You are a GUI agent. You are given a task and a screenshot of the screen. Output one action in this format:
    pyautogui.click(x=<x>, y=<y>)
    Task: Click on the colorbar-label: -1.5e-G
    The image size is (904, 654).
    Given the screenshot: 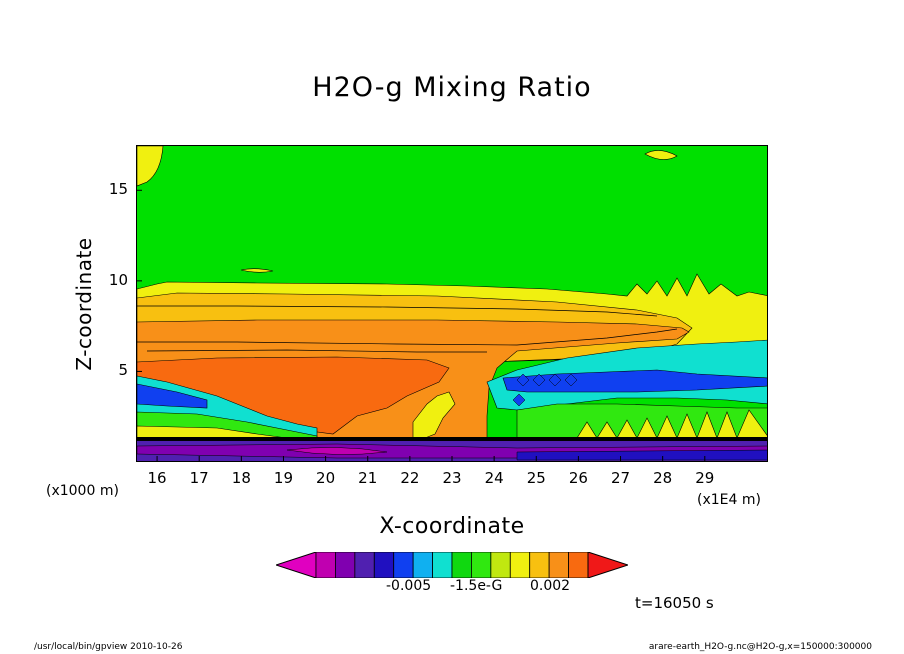 What is the action you would take?
    pyautogui.click(x=476, y=586)
    